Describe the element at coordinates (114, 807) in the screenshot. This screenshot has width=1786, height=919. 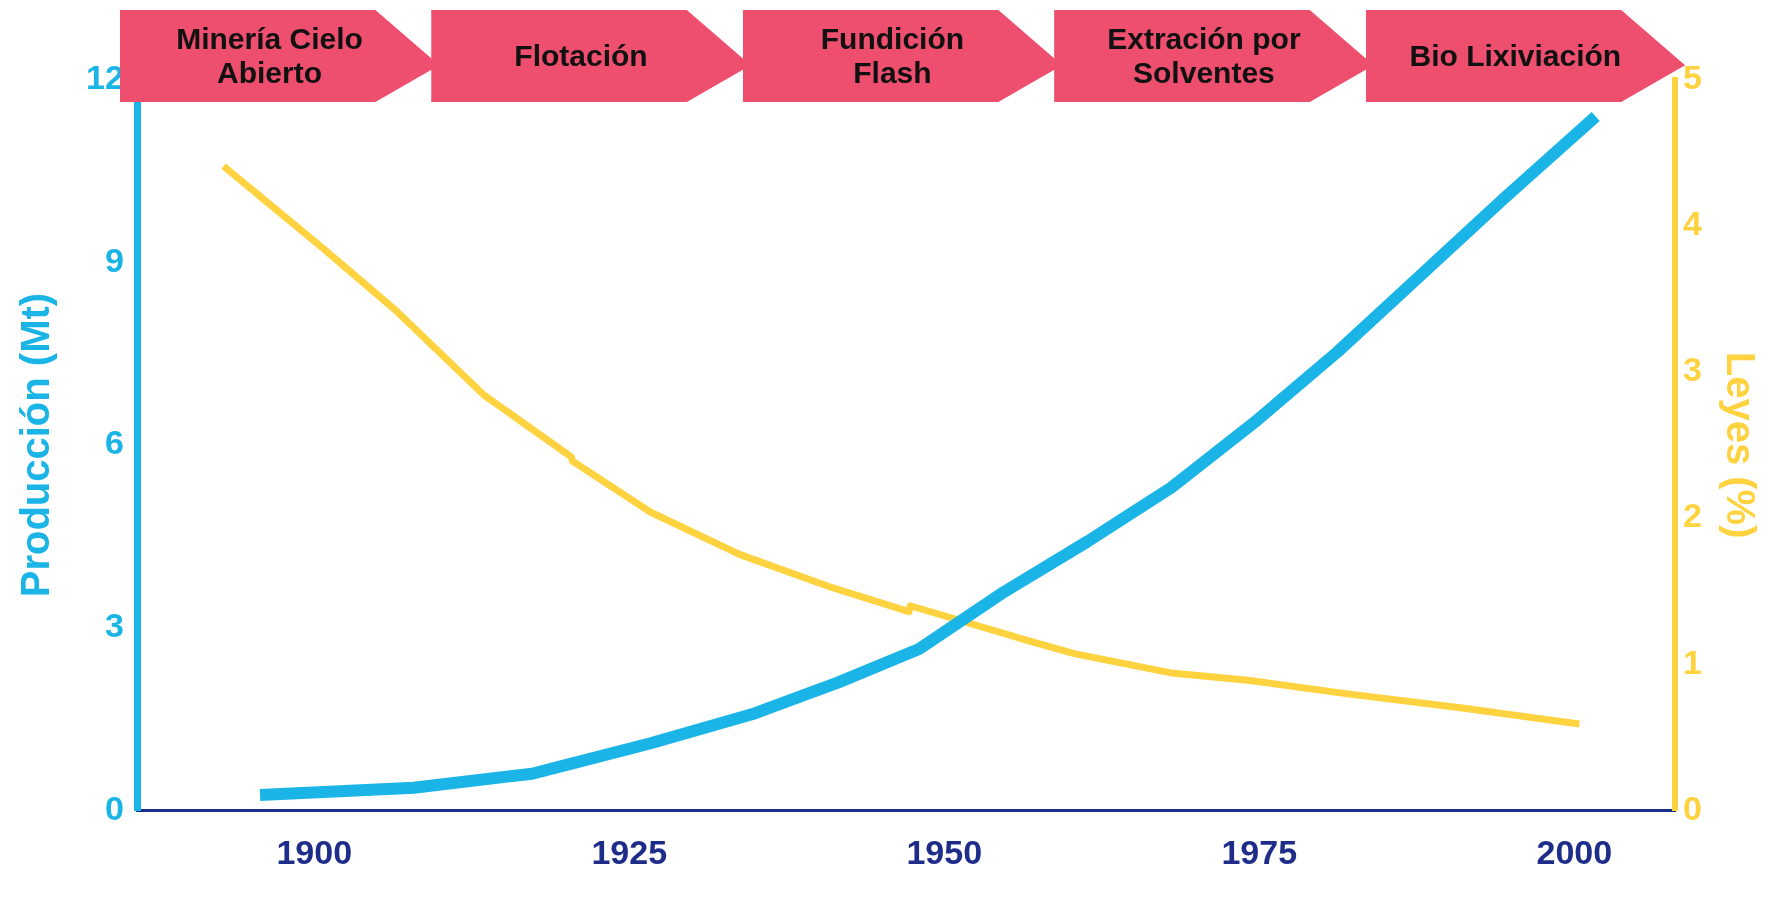
I see `y-tick-label: 0` at that location.